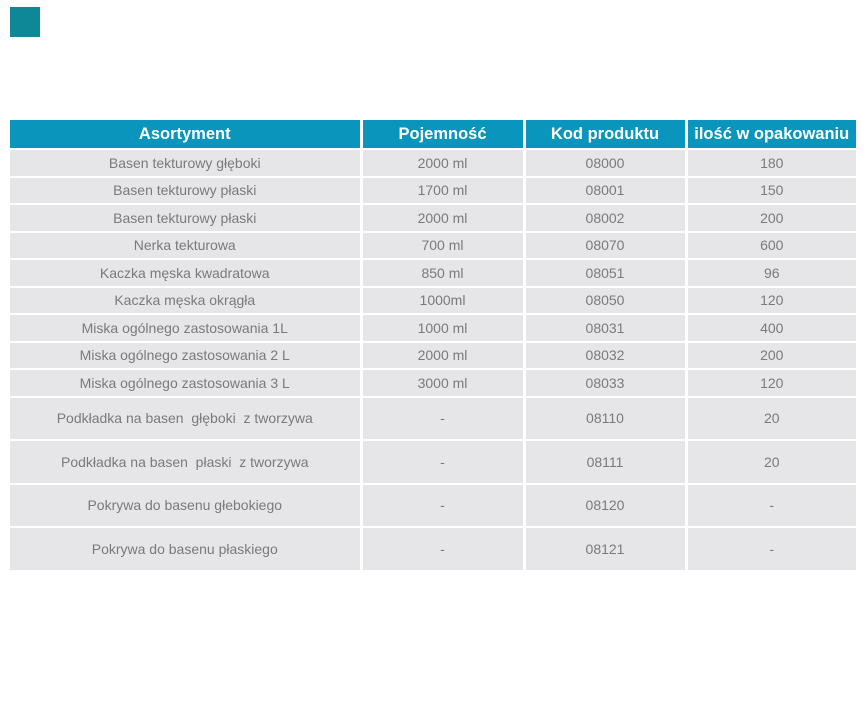 This screenshot has width=866, height=726. What do you see at coordinates (606, 355) in the screenshot?
I see `cell-kod-produktu: 08032` at bounding box center [606, 355].